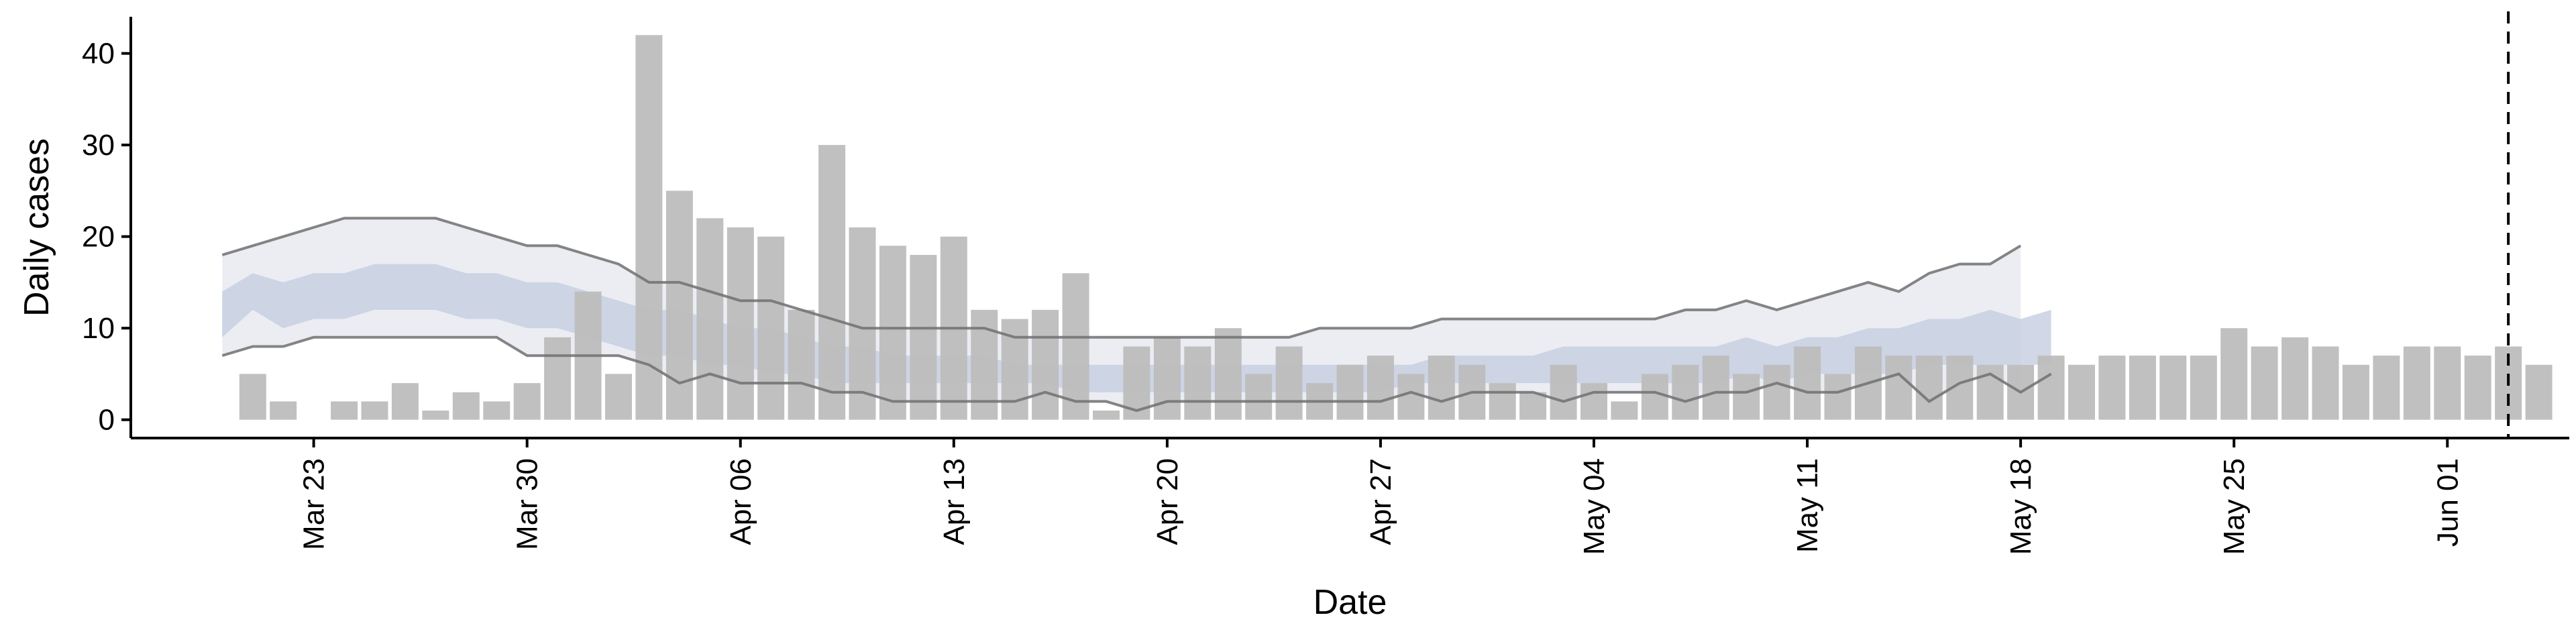  I want to click on x-tick-label: May 25, so click(2234, 506).